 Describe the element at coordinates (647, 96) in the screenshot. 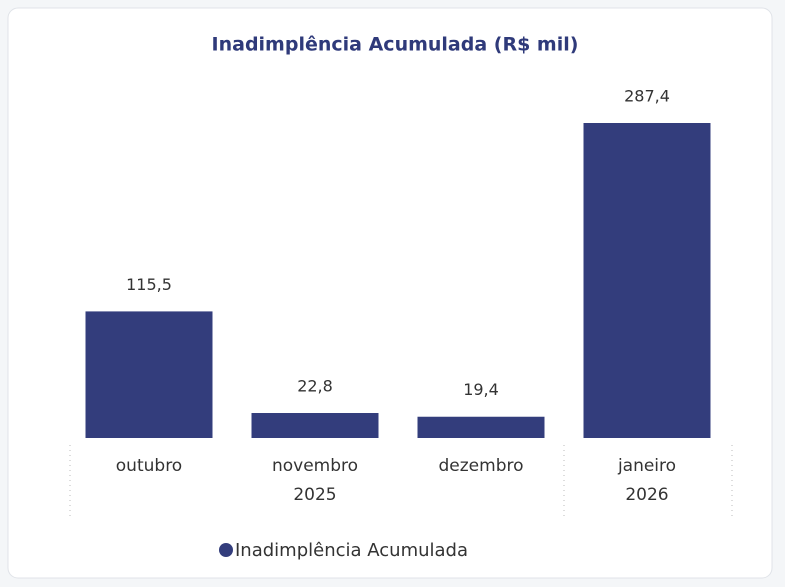

I see `value-label: 287,4` at that location.